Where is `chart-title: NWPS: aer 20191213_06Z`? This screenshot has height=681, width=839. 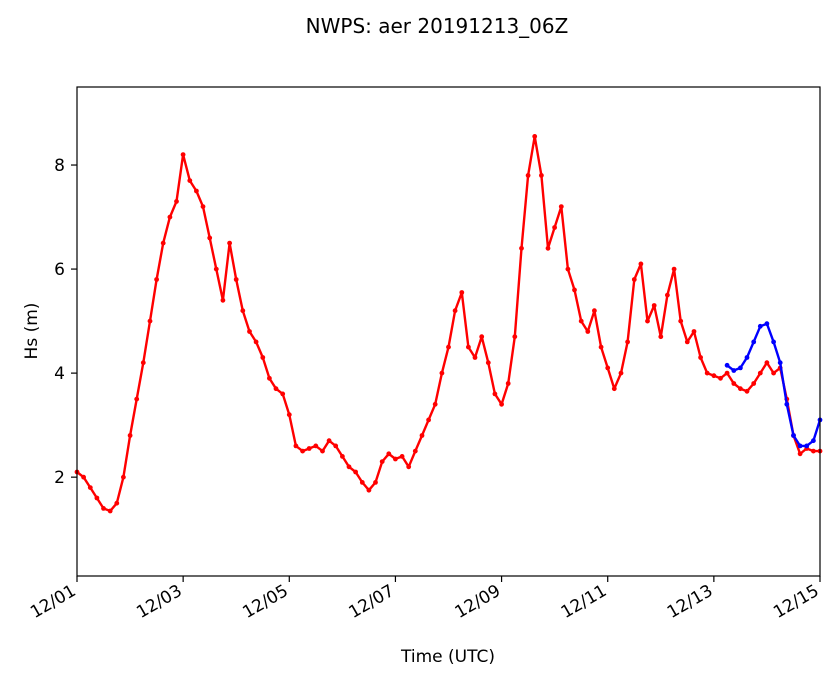
chart-title: NWPS: aer 20191213_06Z is located at coordinates (437, 26).